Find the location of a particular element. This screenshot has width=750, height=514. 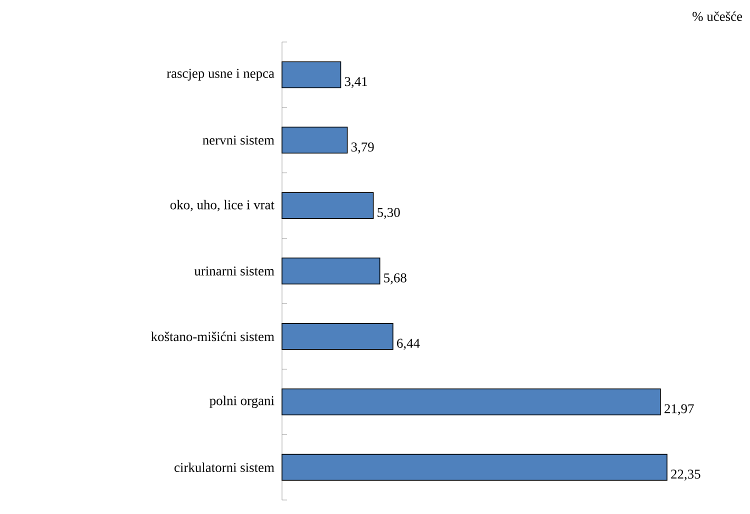

data-label: 6,44 is located at coordinates (408, 344).